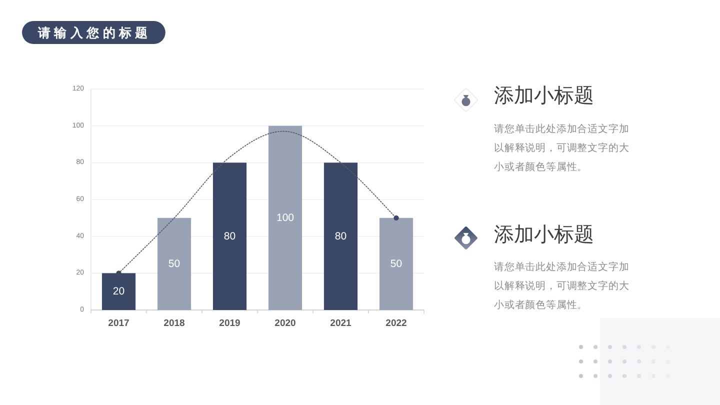  What do you see at coordinates (229, 323) in the screenshot?
I see `x-tick-label: 2019` at bounding box center [229, 323].